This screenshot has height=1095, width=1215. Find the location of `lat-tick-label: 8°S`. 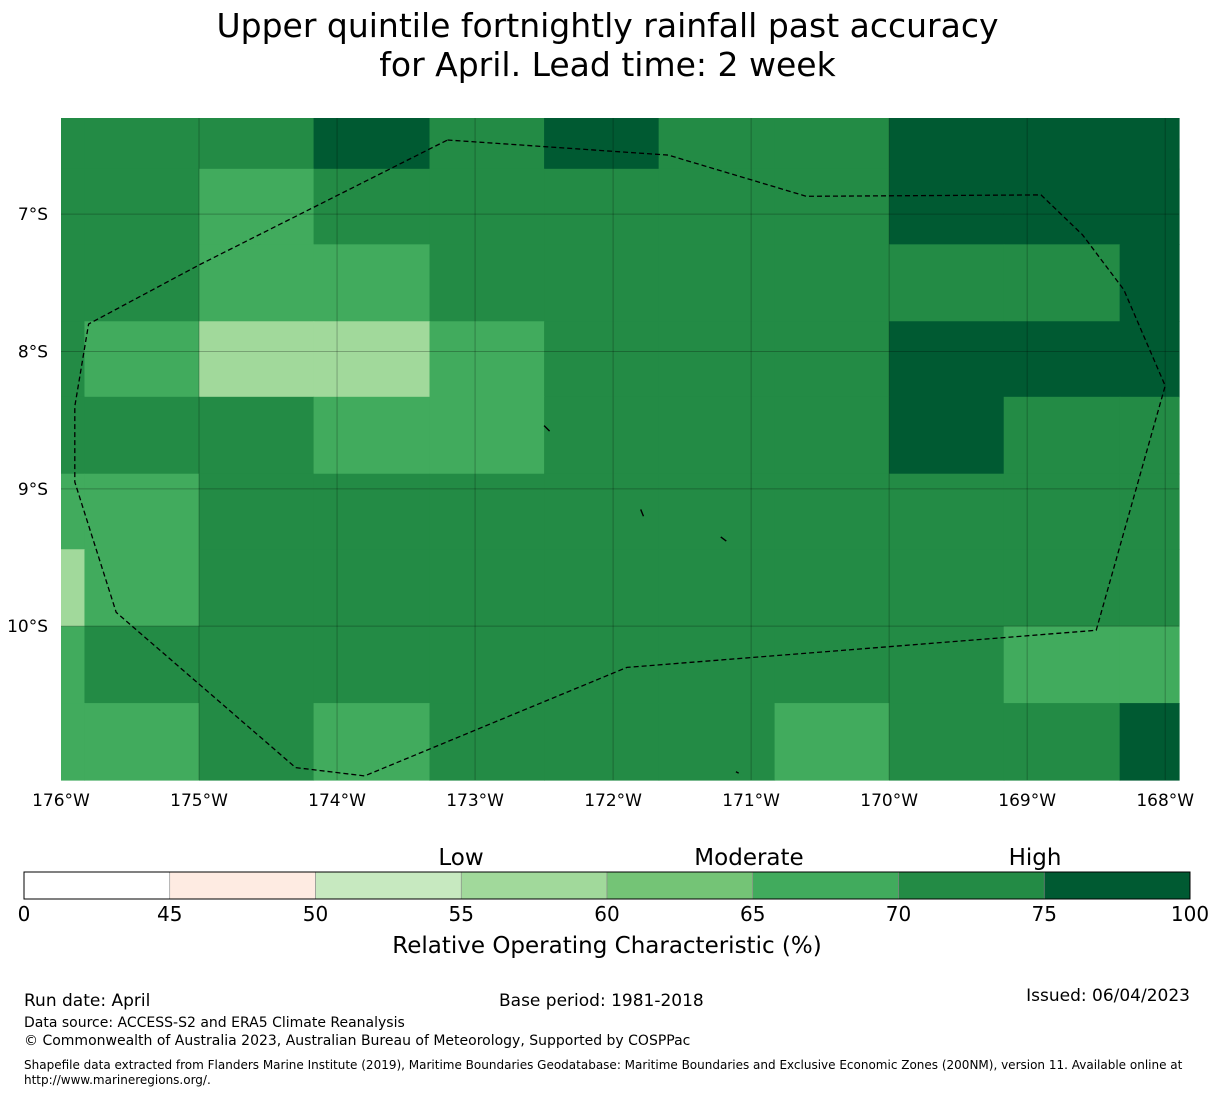

lat-tick-label: 8°S is located at coordinates (33, 352).